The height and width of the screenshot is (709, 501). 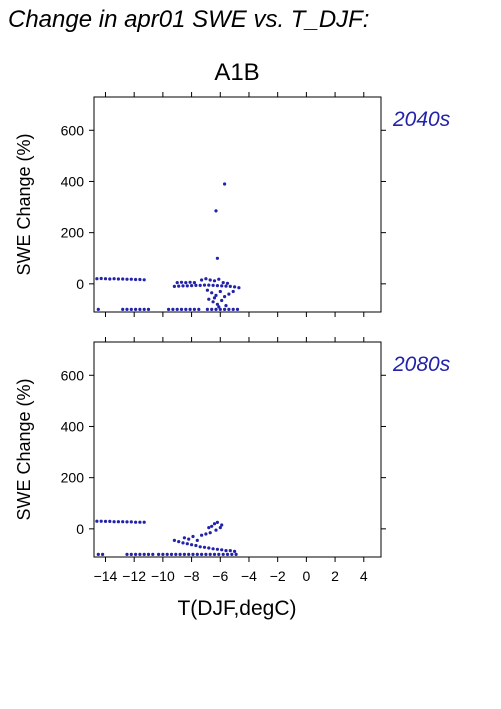 What do you see at coordinates (188, 19) in the screenshot?
I see `chart-title: Change in apr01 SWE vs. T_DJF:` at bounding box center [188, 19].